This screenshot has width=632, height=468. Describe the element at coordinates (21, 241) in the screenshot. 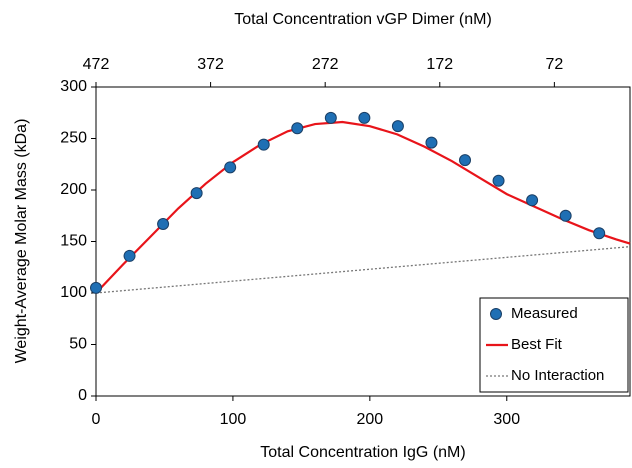

I see `y-axis-title: Weight-Average Molar Mass (kDa)` at that location.